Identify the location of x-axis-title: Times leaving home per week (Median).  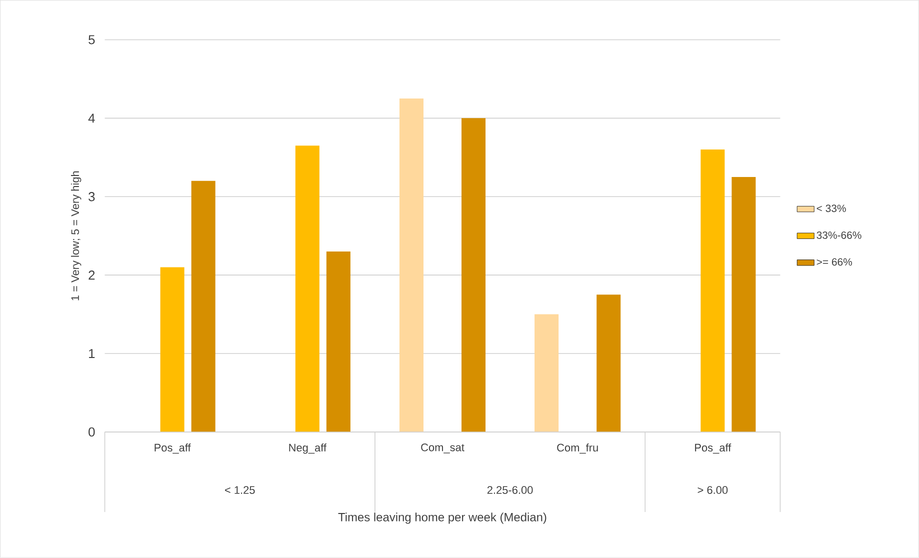
(442, 518).